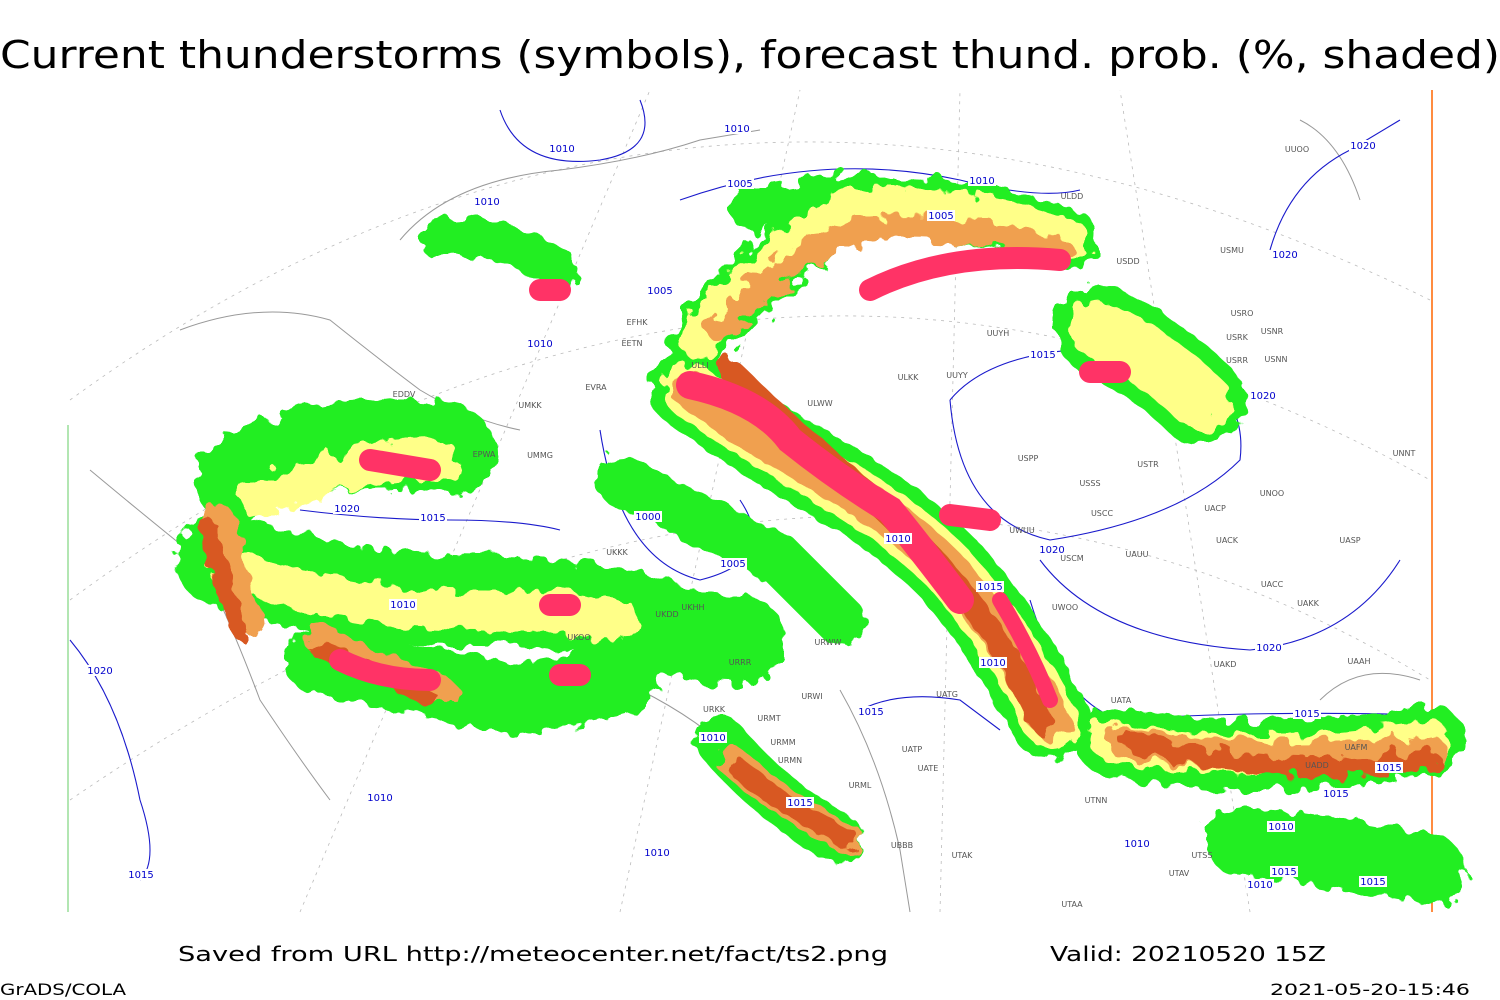 The height and width of the screenshot is (1000, 1500). What do you see at coordinates (638, 322) in the screenshot?
I see `station-code: EFHK` at bounding box center [638, 322].